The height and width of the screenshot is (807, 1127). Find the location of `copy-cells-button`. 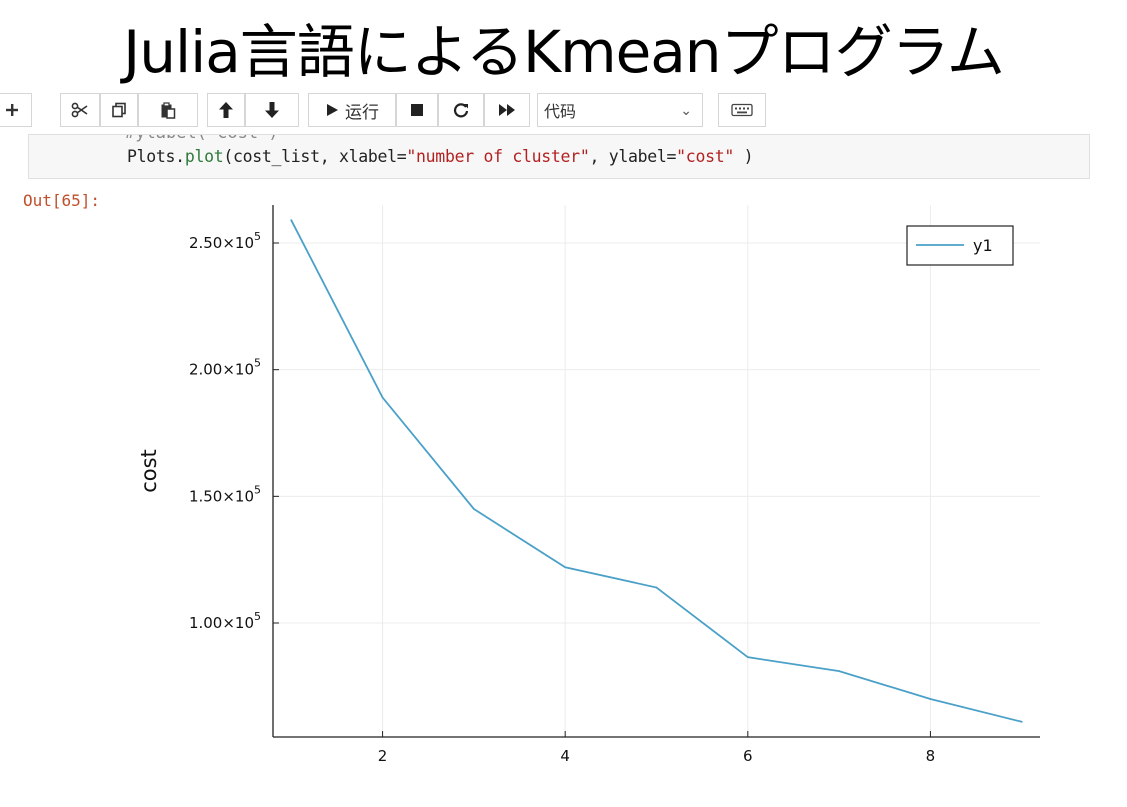

copy-cells-button is located at coordinates (119, 110).